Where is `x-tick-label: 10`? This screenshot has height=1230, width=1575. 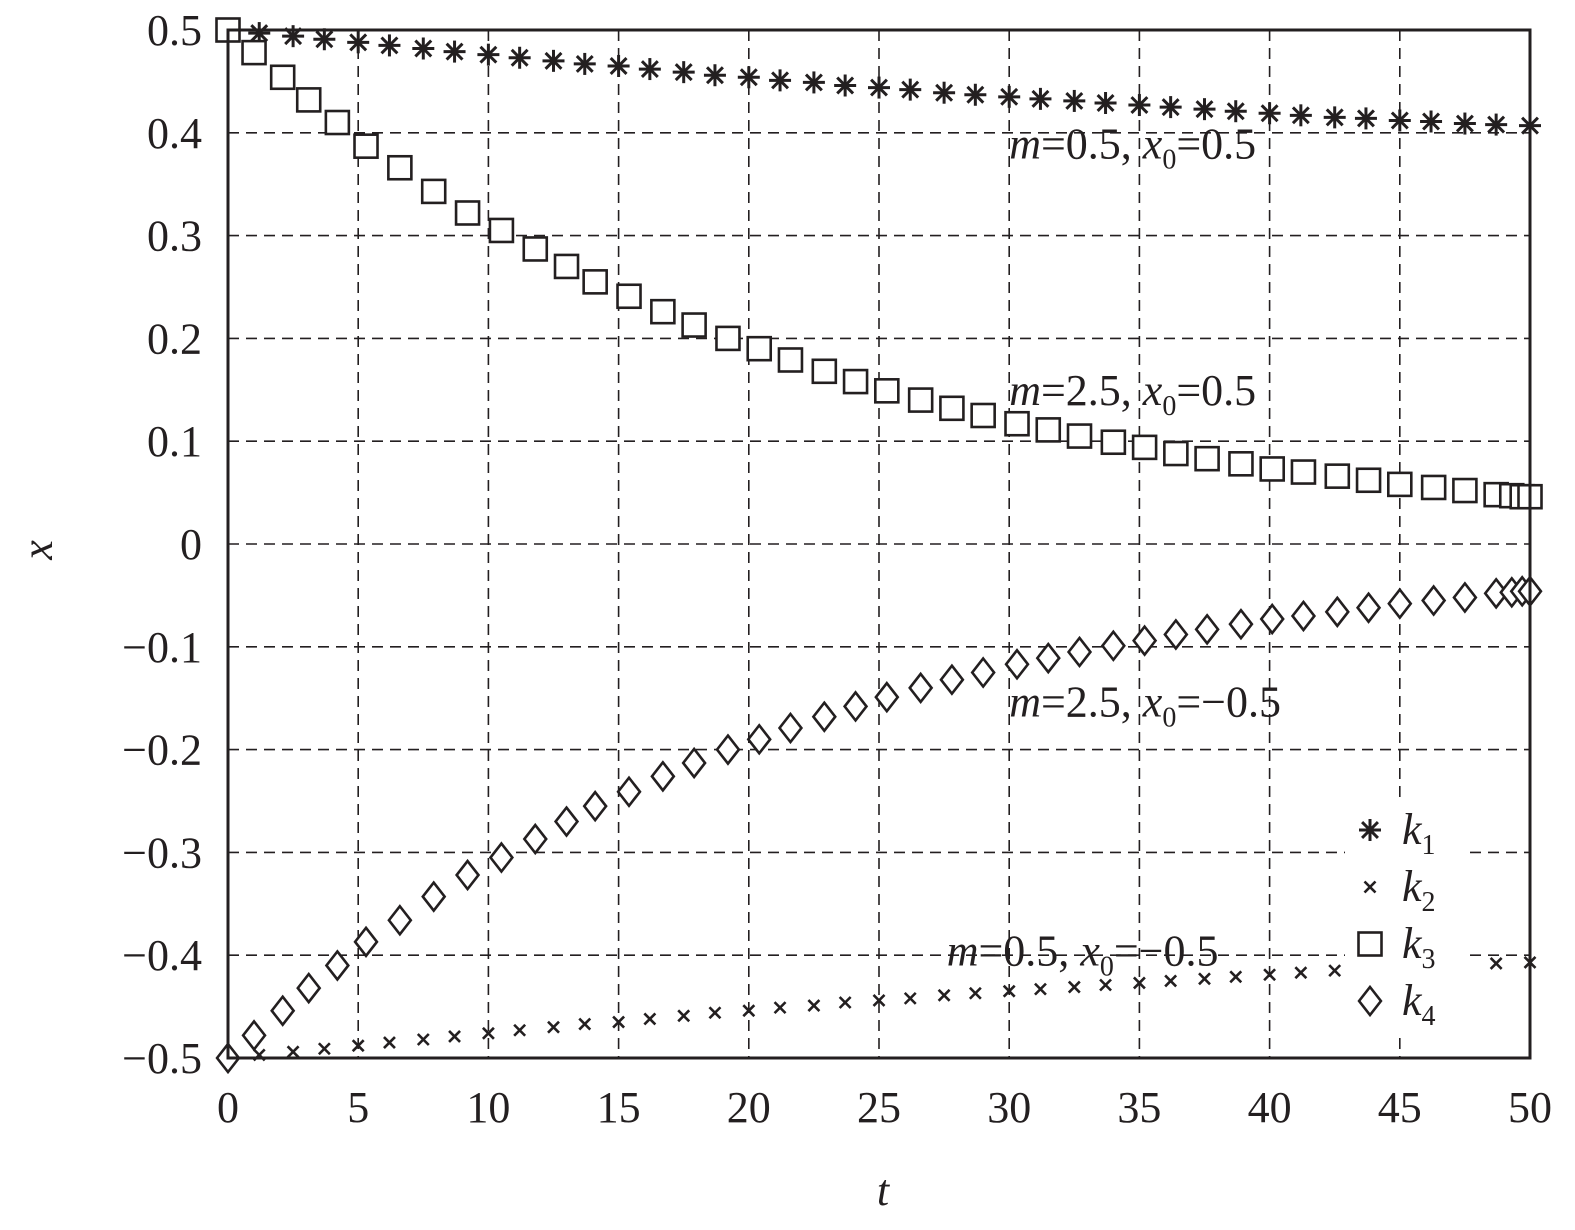 x-tick-label: 10 is located at coordinates (488, 1107).